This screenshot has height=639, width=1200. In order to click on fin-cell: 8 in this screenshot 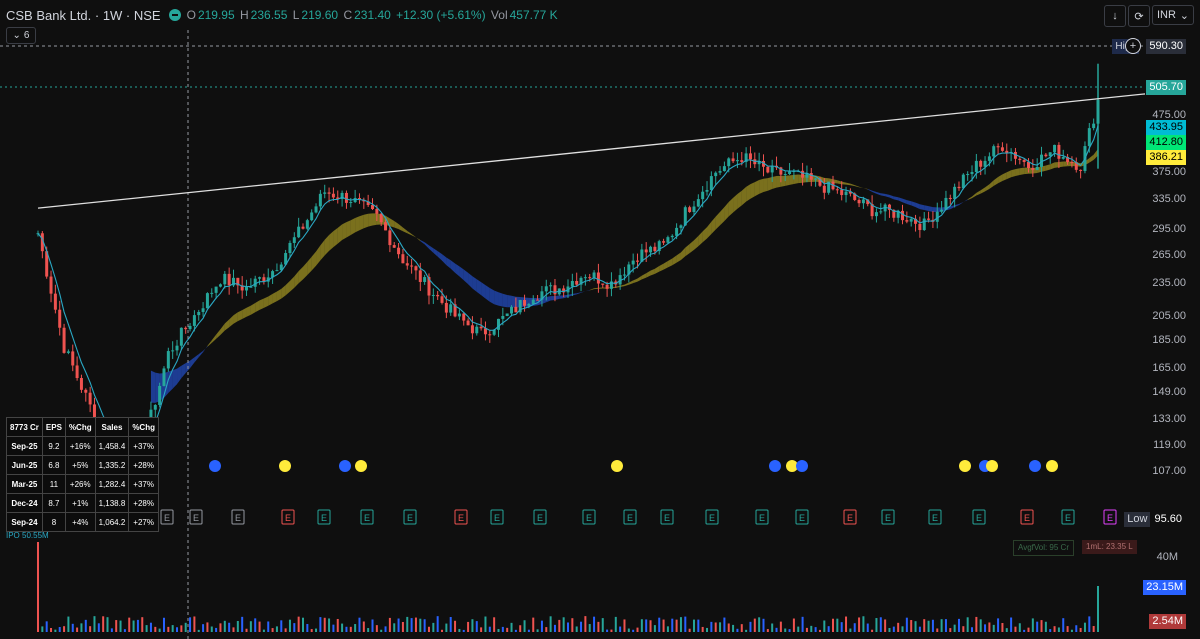, I will do `click(53, 522)`.